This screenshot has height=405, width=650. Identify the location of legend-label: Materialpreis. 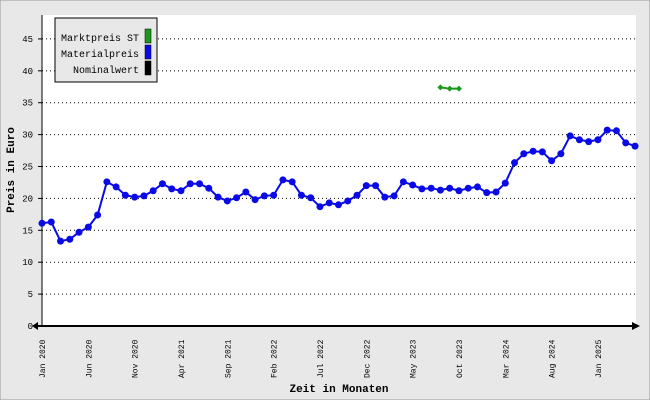
(100, 55).